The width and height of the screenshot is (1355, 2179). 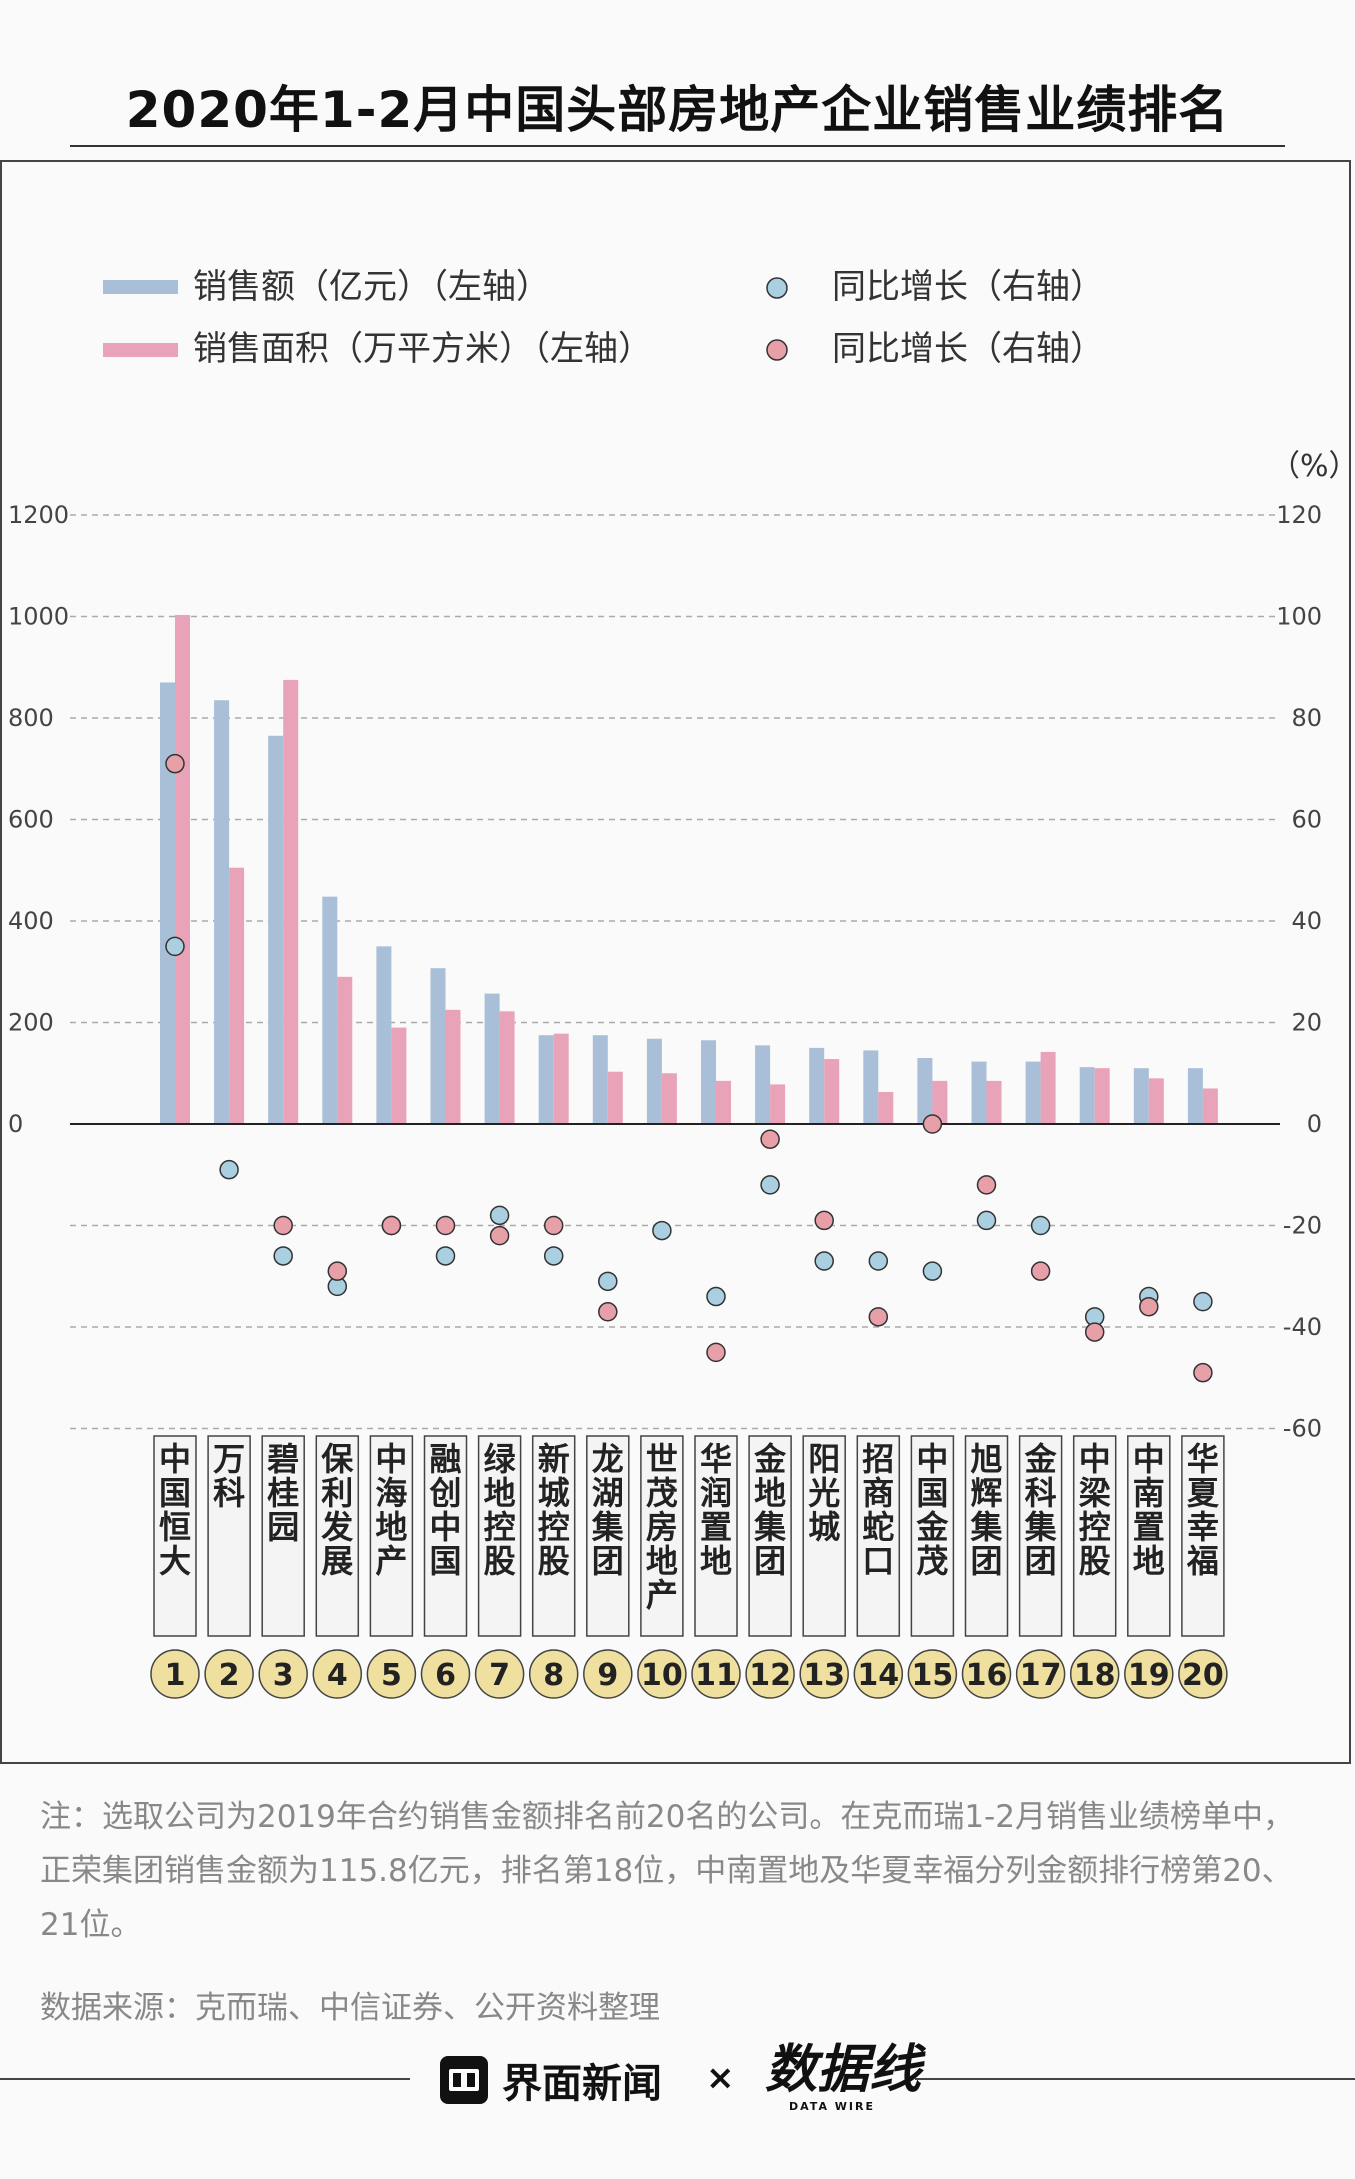 What do you see at coordinates (986, 1459) in the screenshot?
I see `category-label: 旭` at bounding box center [986, 1459].